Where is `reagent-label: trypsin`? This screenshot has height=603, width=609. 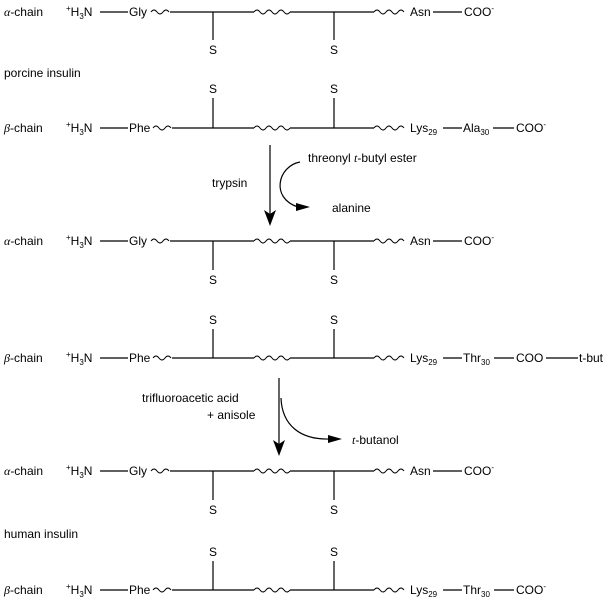 reagent-label: trypsin is located at coordinates (229, 183).